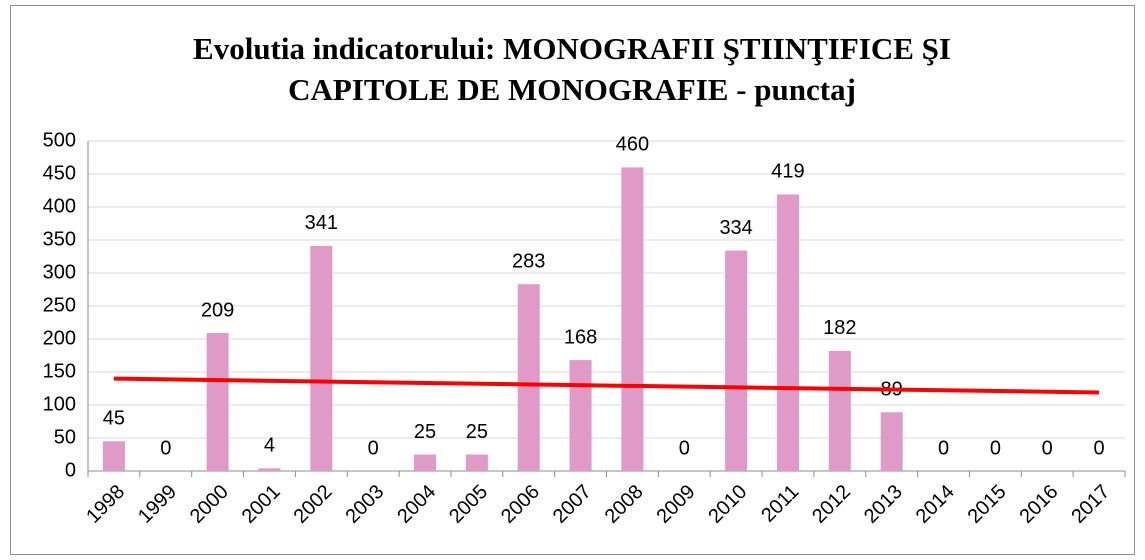 This screenshot has width=1145, height=560. Describe the element at coordinates (59, 338) in the screenshot. I see `y-tick-label: 200` at that location.